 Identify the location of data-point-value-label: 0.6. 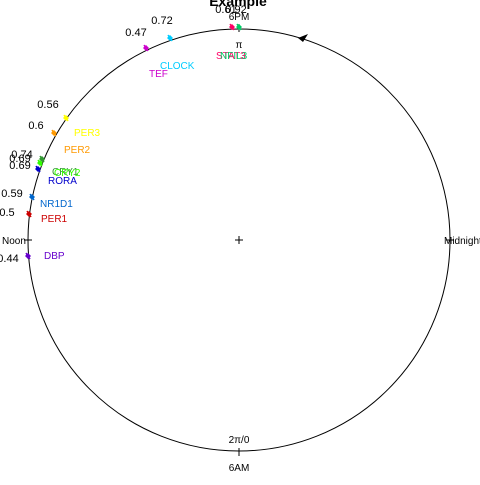
(35, 126).